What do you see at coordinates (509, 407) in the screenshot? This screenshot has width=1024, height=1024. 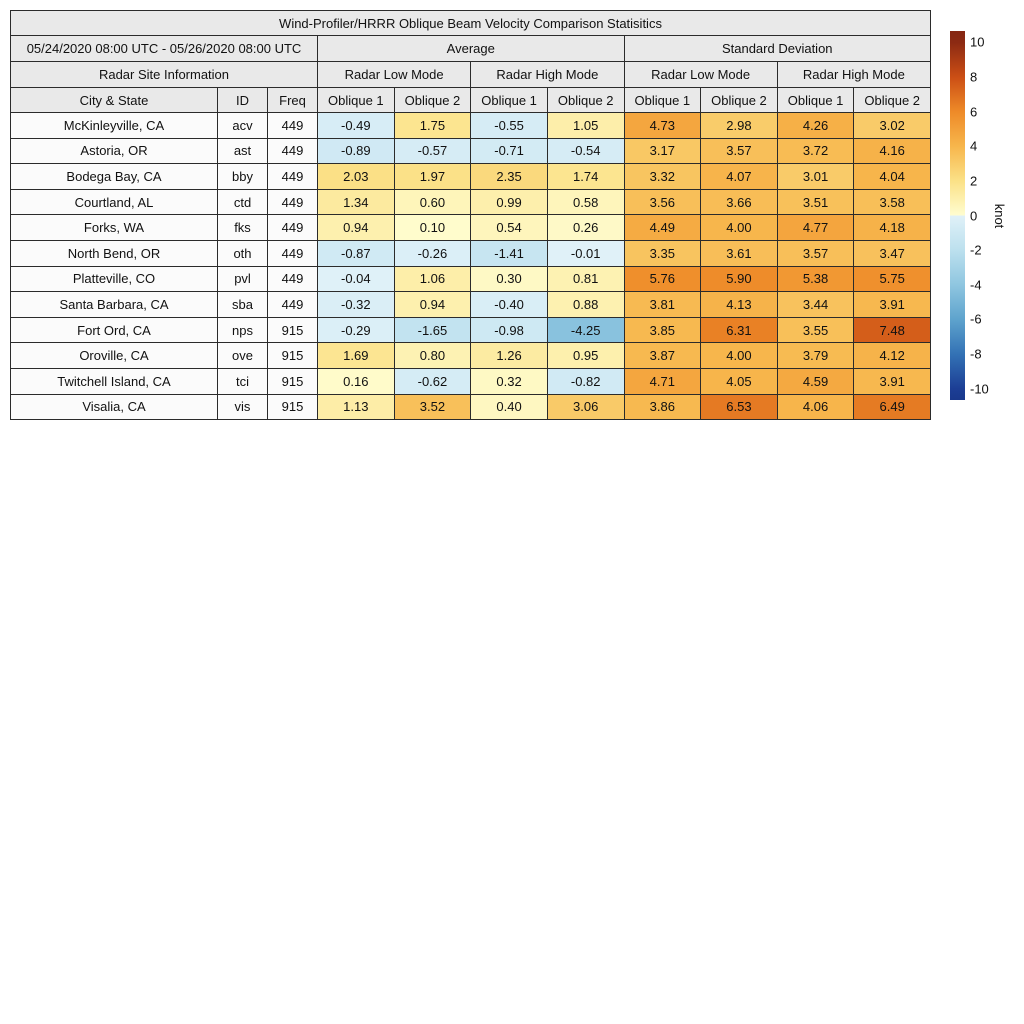 I see `value-cell: 0.40` at bounding box center [509, 407].